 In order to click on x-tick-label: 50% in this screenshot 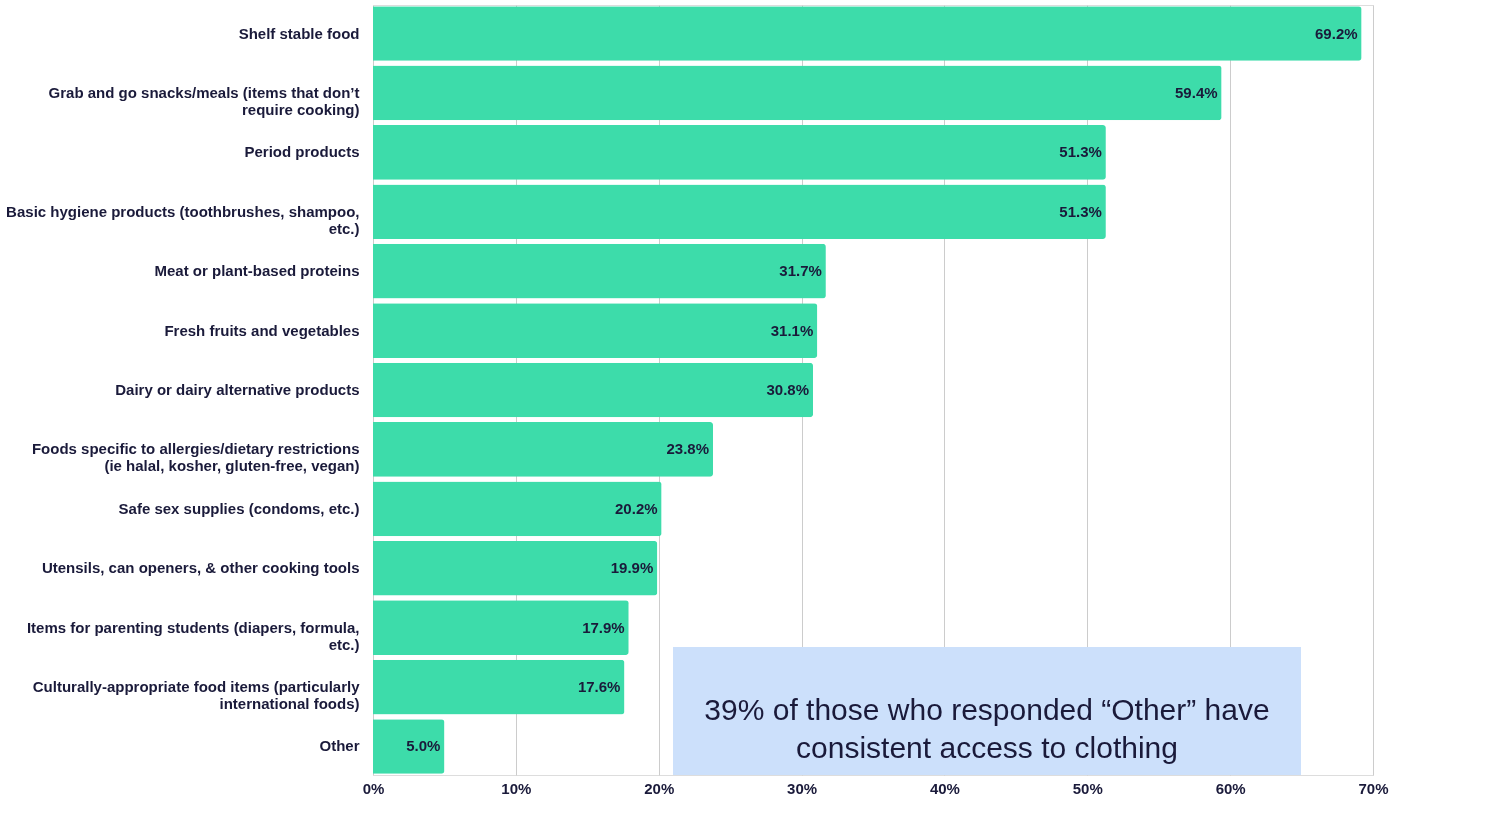, I will do `click(1087, 788)`.